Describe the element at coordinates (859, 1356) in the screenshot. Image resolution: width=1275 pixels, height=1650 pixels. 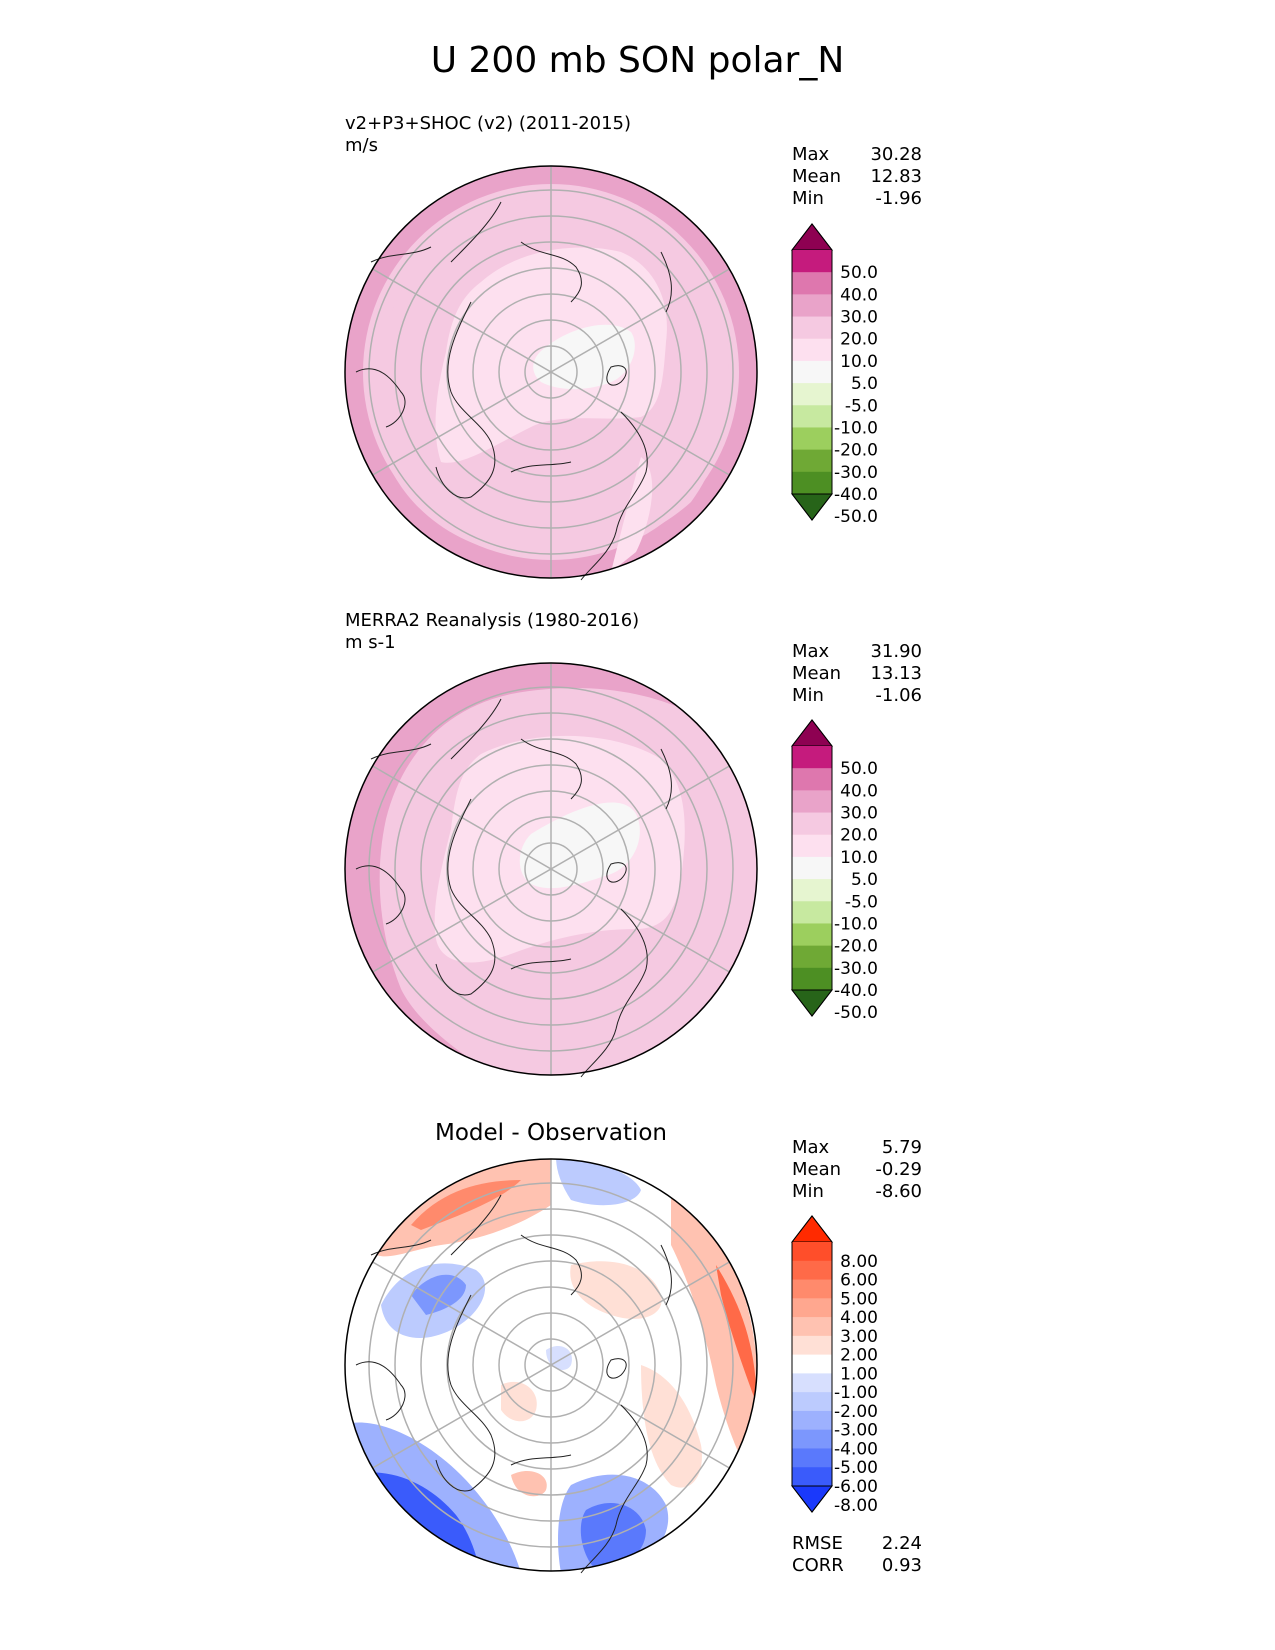
I see `colorbar-tick-label: 2.00` at that location.